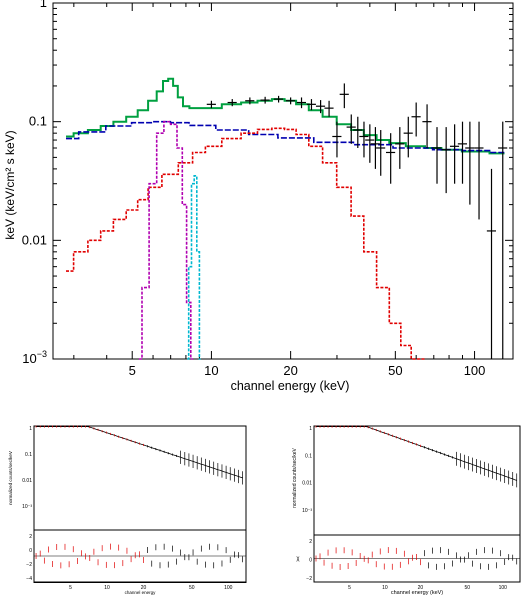 The height and width of the screenshot is (604, 527). What do you see at coordinates (298, 559) in the screenshot?
I see `br-residual-axis-label: χ` at bounding box center [298, 559].